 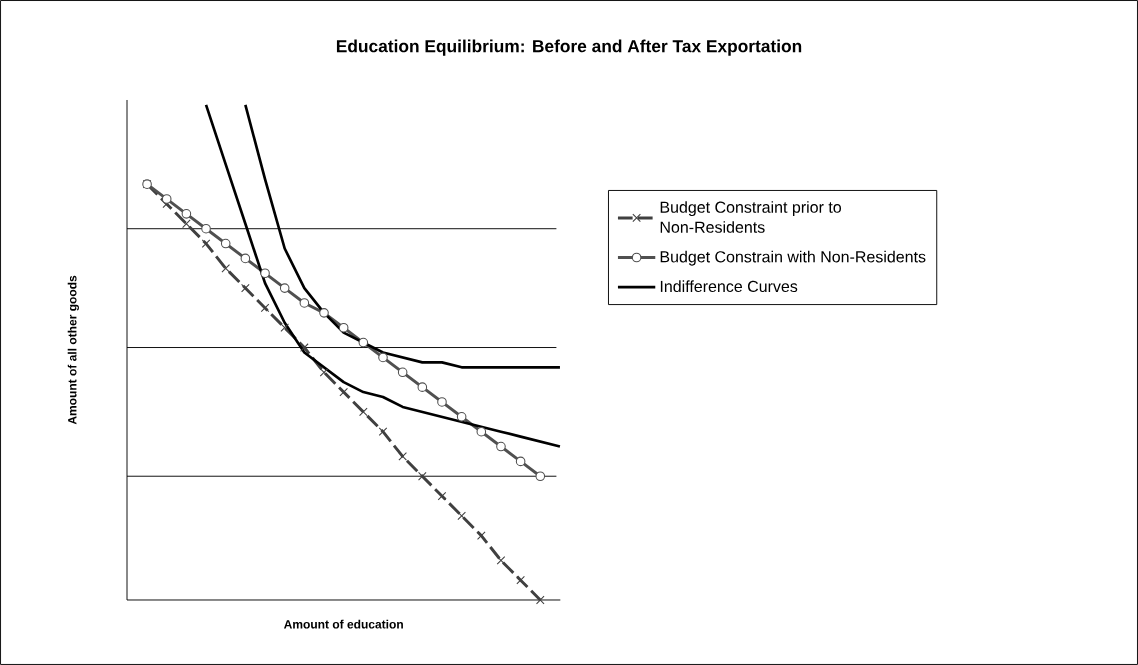 I want to click on legend-label: Indifference Curves, so click(x=729, y=286).